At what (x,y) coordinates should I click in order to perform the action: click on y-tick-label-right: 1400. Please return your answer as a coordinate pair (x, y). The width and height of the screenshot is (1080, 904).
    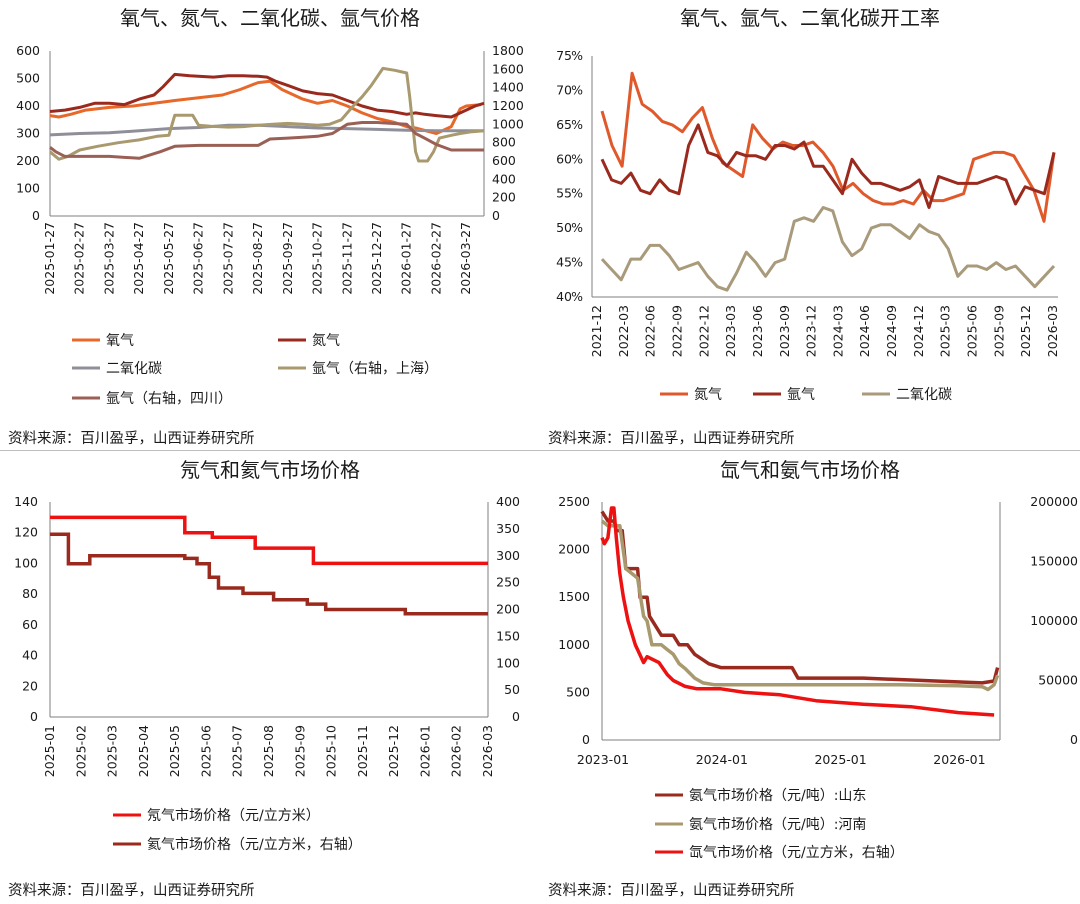
    Looking at the image, I should click on (508, 87).